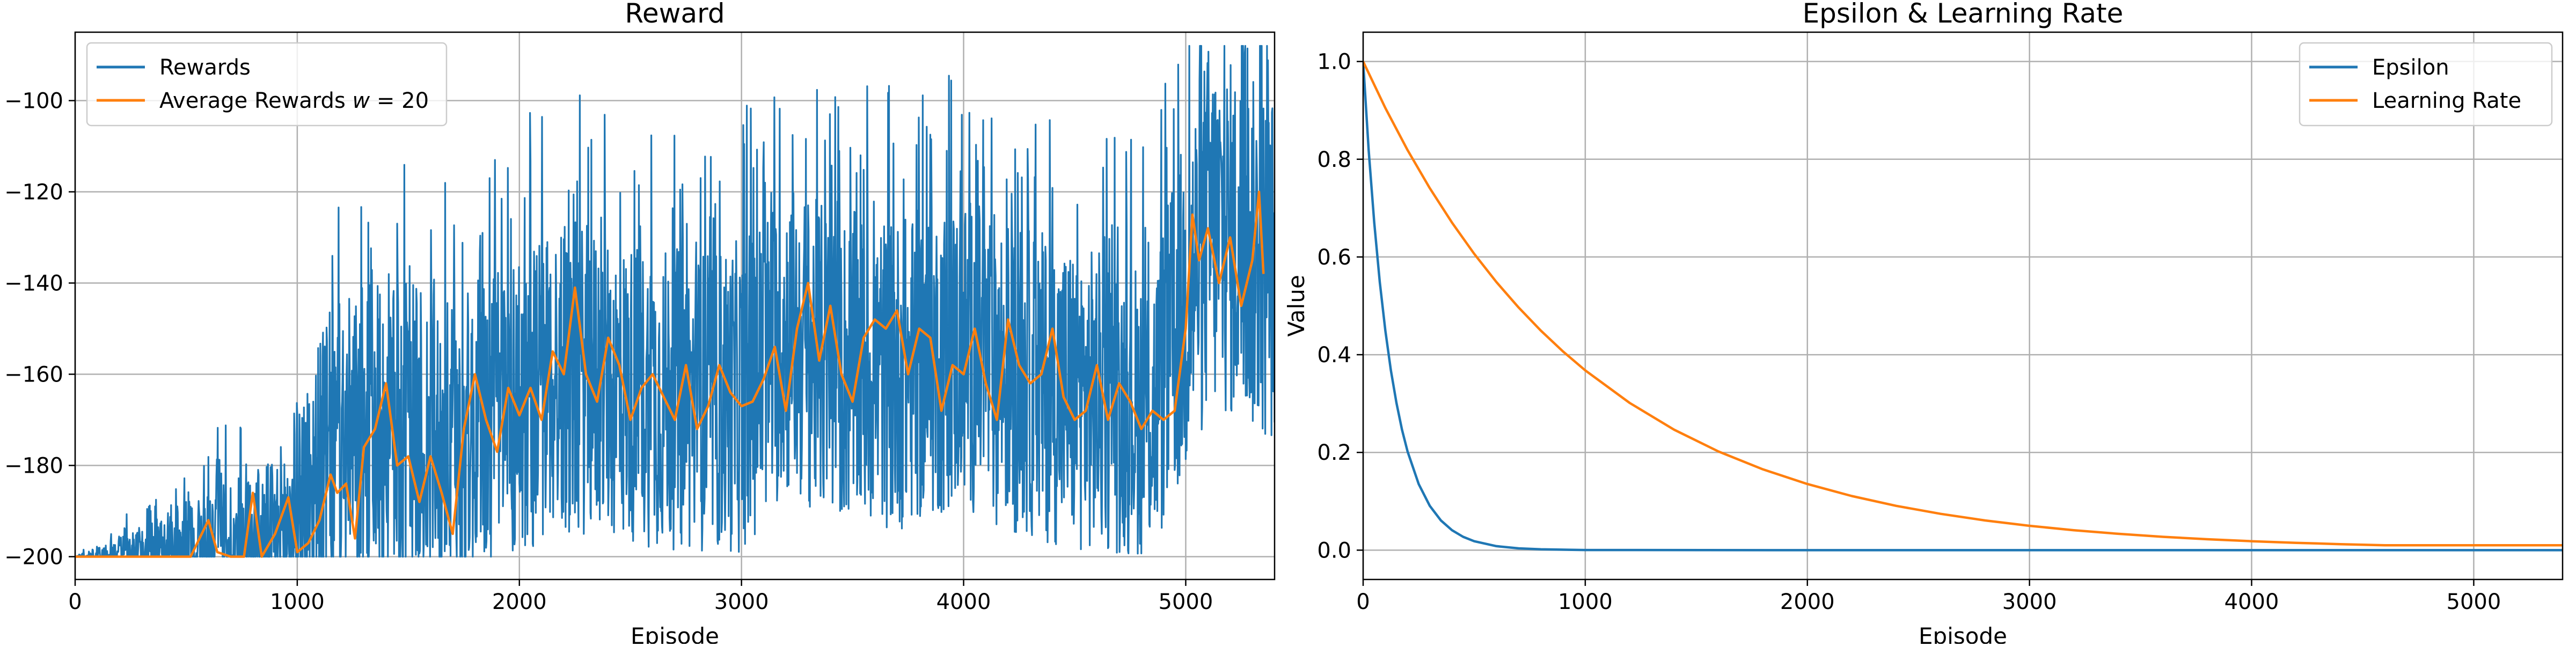 This screenshot has width=2576, height=646. I want to click on y-tick-label: 0.6, so click(1334, 257).